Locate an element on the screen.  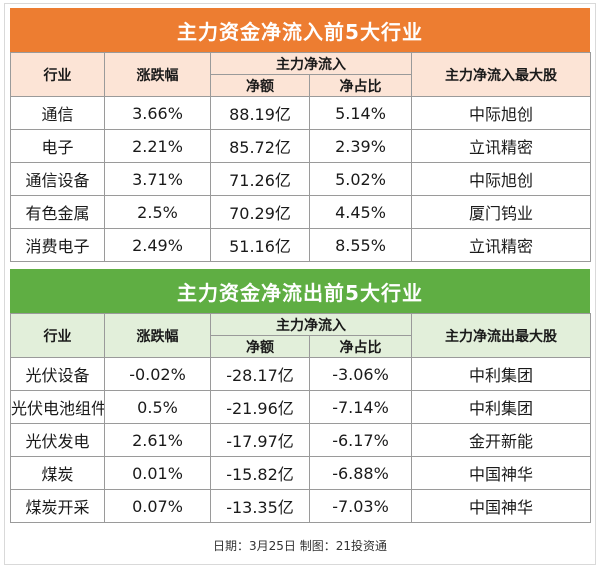
outflow-section-title: 主力资金净流出前5大行业 is located at coordinates (300, 291).